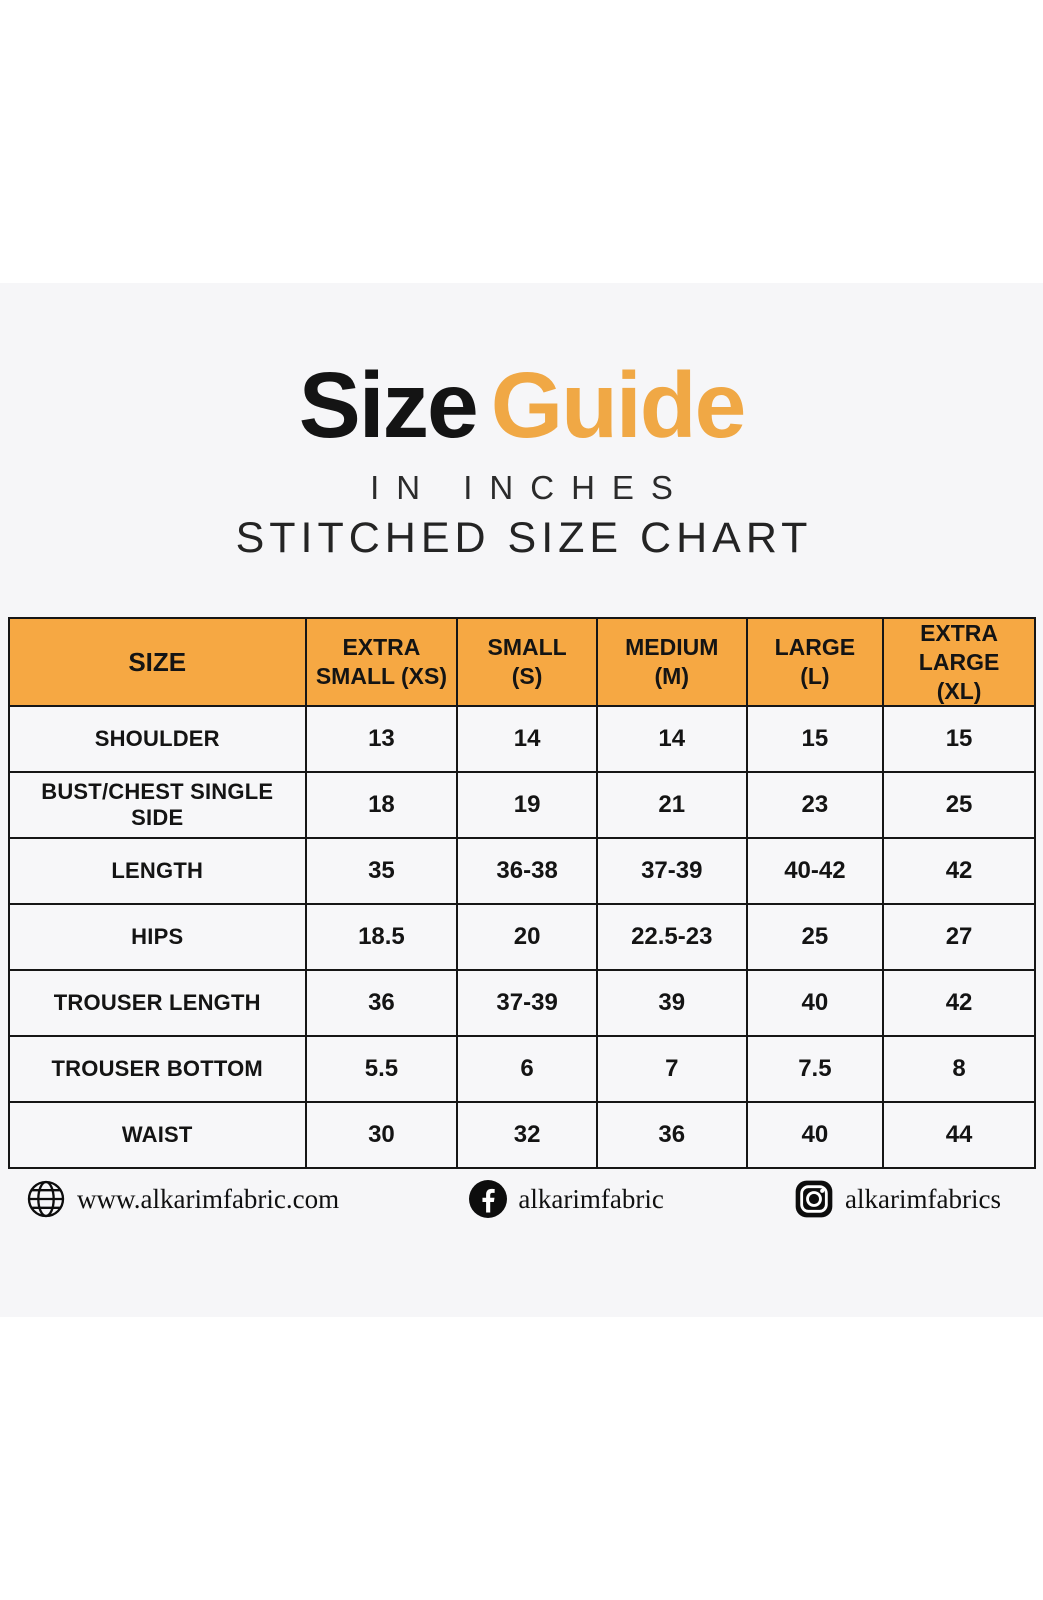 This screenshot has width=1043, height=1600. What do you see at coordinates (157, 805) in the screenshot?
I see `row-label: BUST/CHEST SINGLE SIDE` at bounding box center [157, 805].